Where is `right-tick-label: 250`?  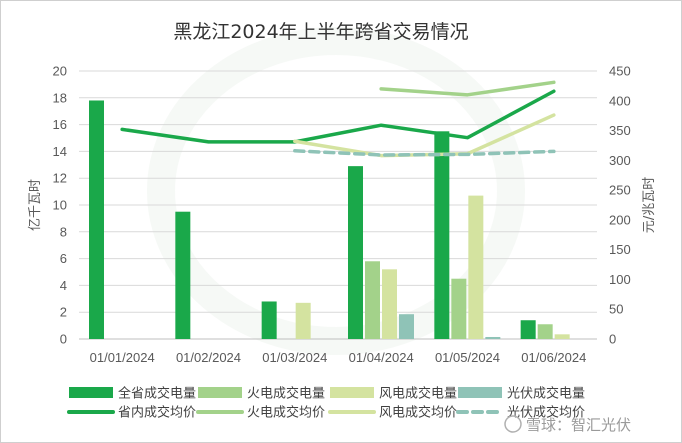
right-tick-label: 250 is located at coordinates (620, 190).